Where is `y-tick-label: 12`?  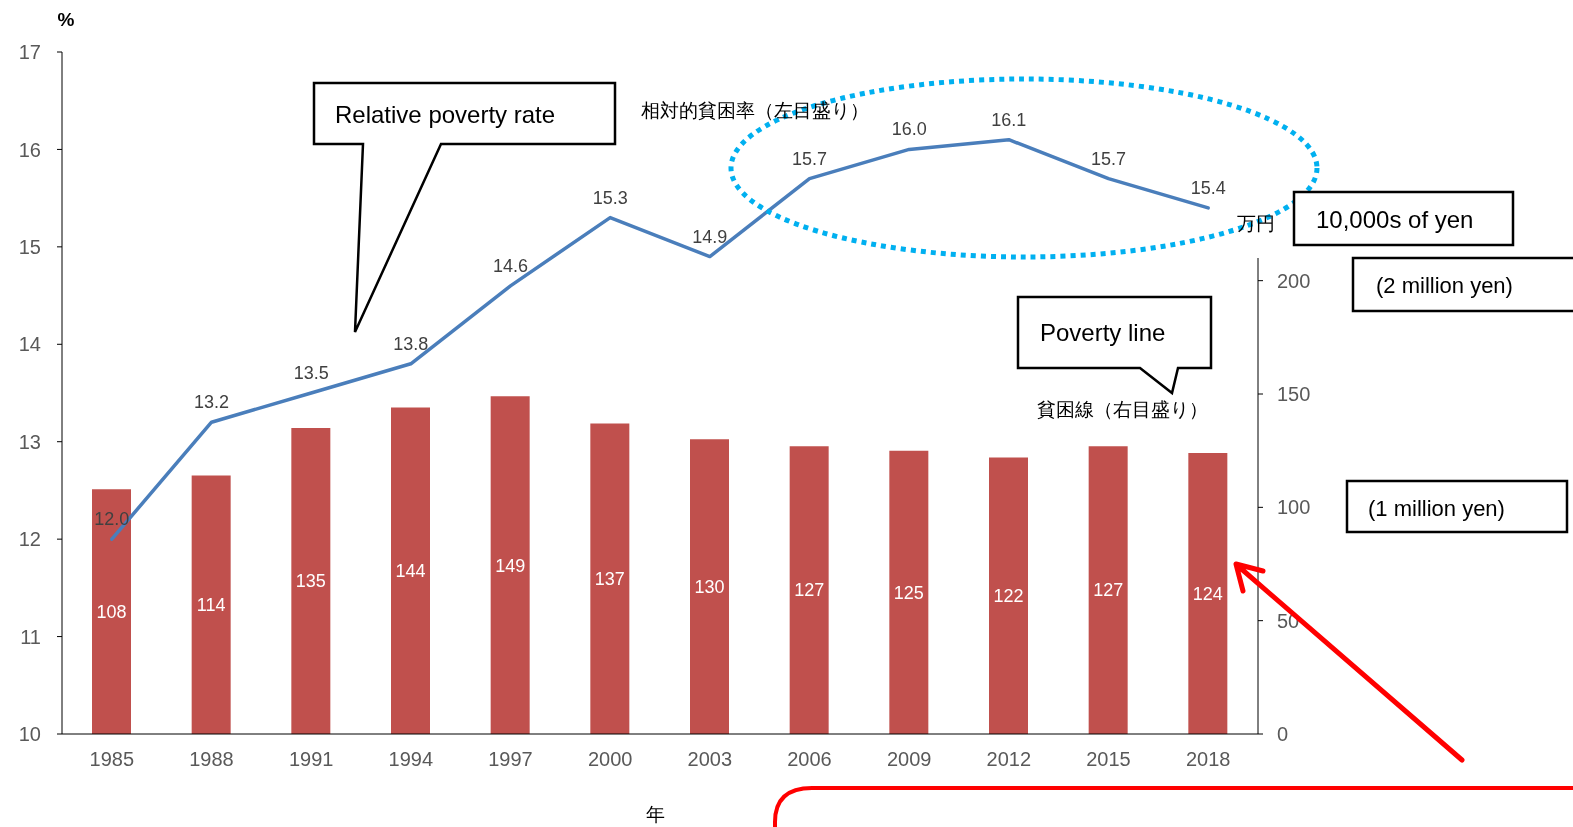
y-tick-label: 12 is located at coordinates (29, 539).